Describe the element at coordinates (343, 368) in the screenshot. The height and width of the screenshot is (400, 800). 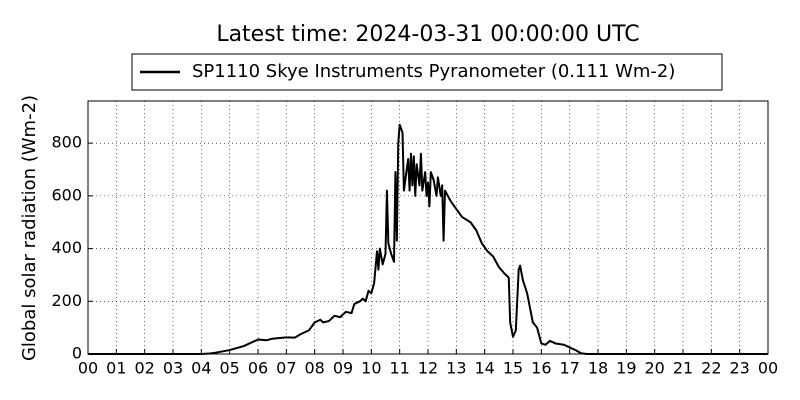
I see `x-tick-label: 09` at that location.